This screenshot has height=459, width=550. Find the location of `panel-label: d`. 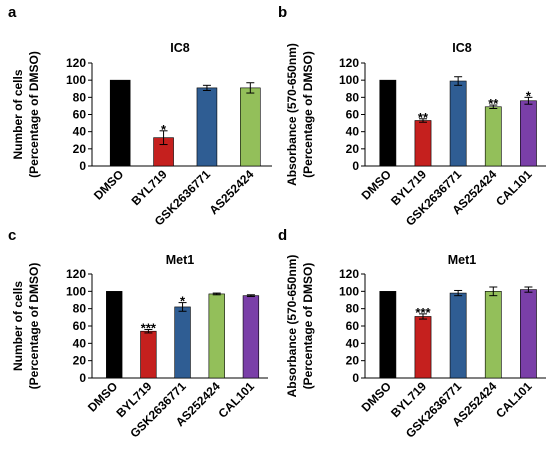

panel-label: d is located at coordinates (282, 235).